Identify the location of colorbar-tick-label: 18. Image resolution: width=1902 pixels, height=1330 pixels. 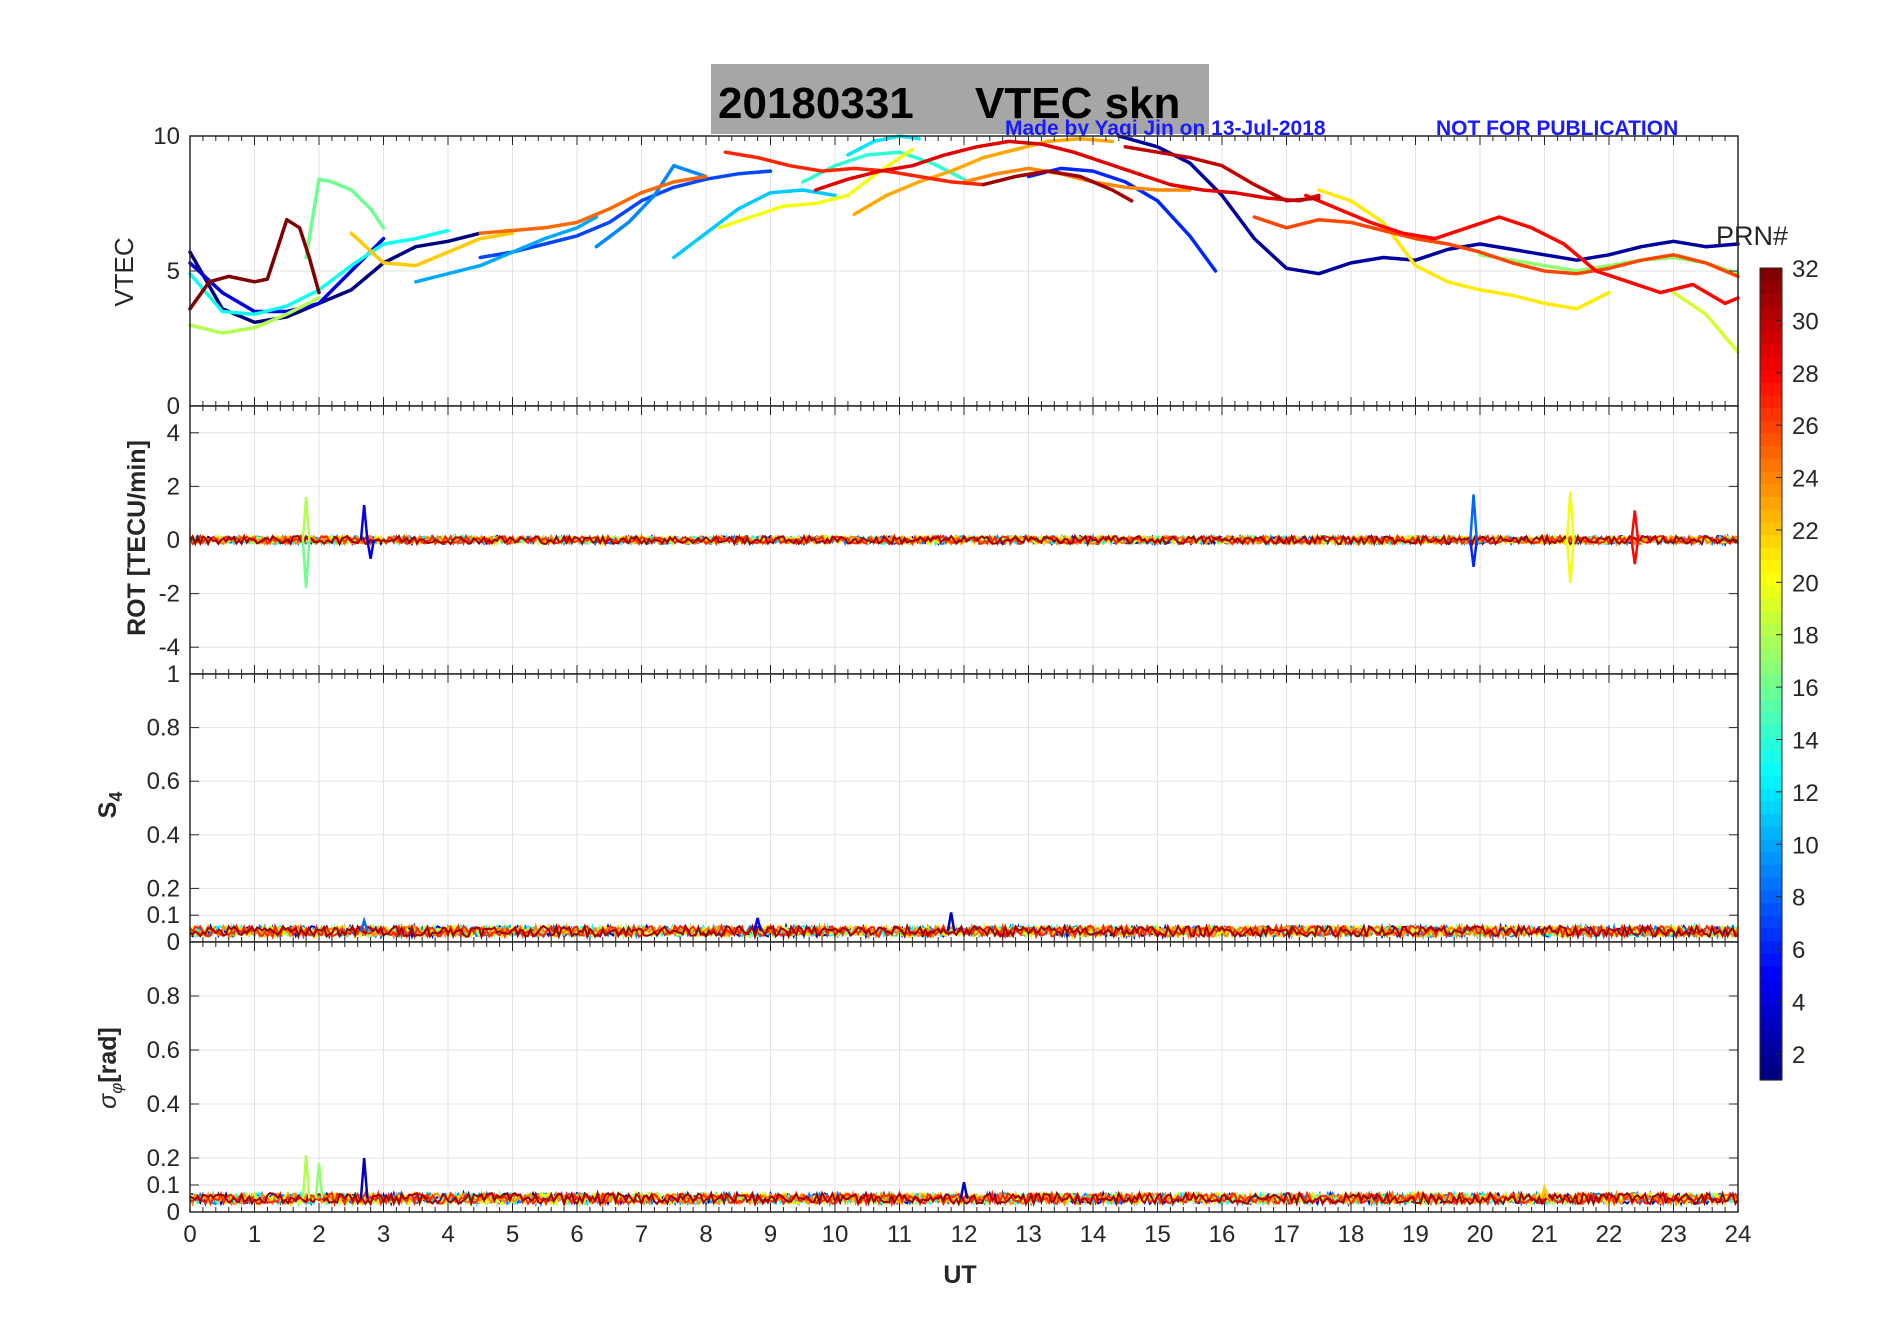
(1805, 636).